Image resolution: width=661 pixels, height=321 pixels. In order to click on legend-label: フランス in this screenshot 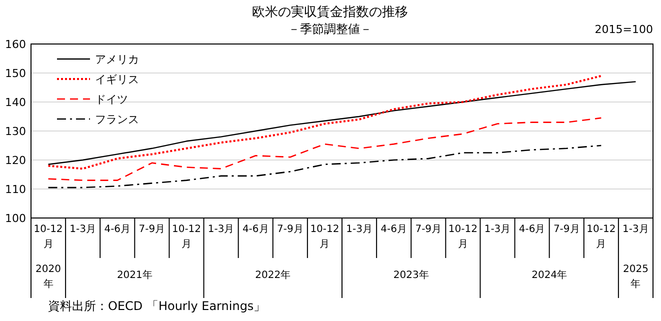, I will do `click(117, 119)`.